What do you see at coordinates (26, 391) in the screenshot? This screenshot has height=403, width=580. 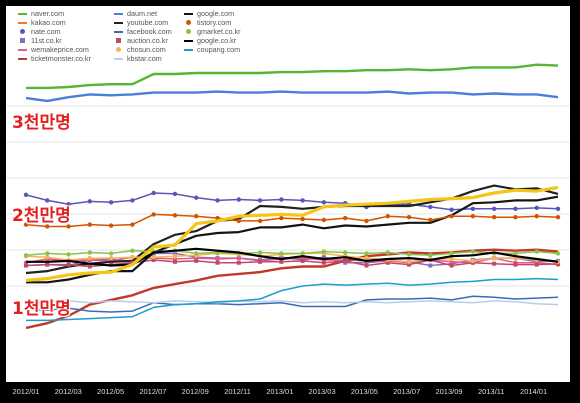 I see `x-tick-label: 2012/01` at bounding box center [26, 391].